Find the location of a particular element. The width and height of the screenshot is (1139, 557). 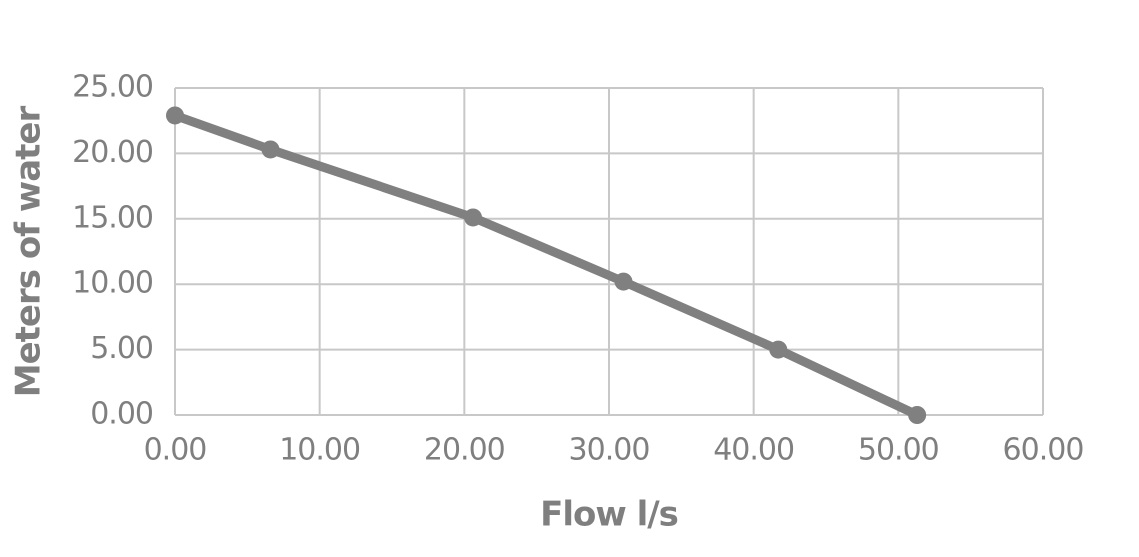

x-axis-label: Flow l/s is located at coordinates (609, 515).